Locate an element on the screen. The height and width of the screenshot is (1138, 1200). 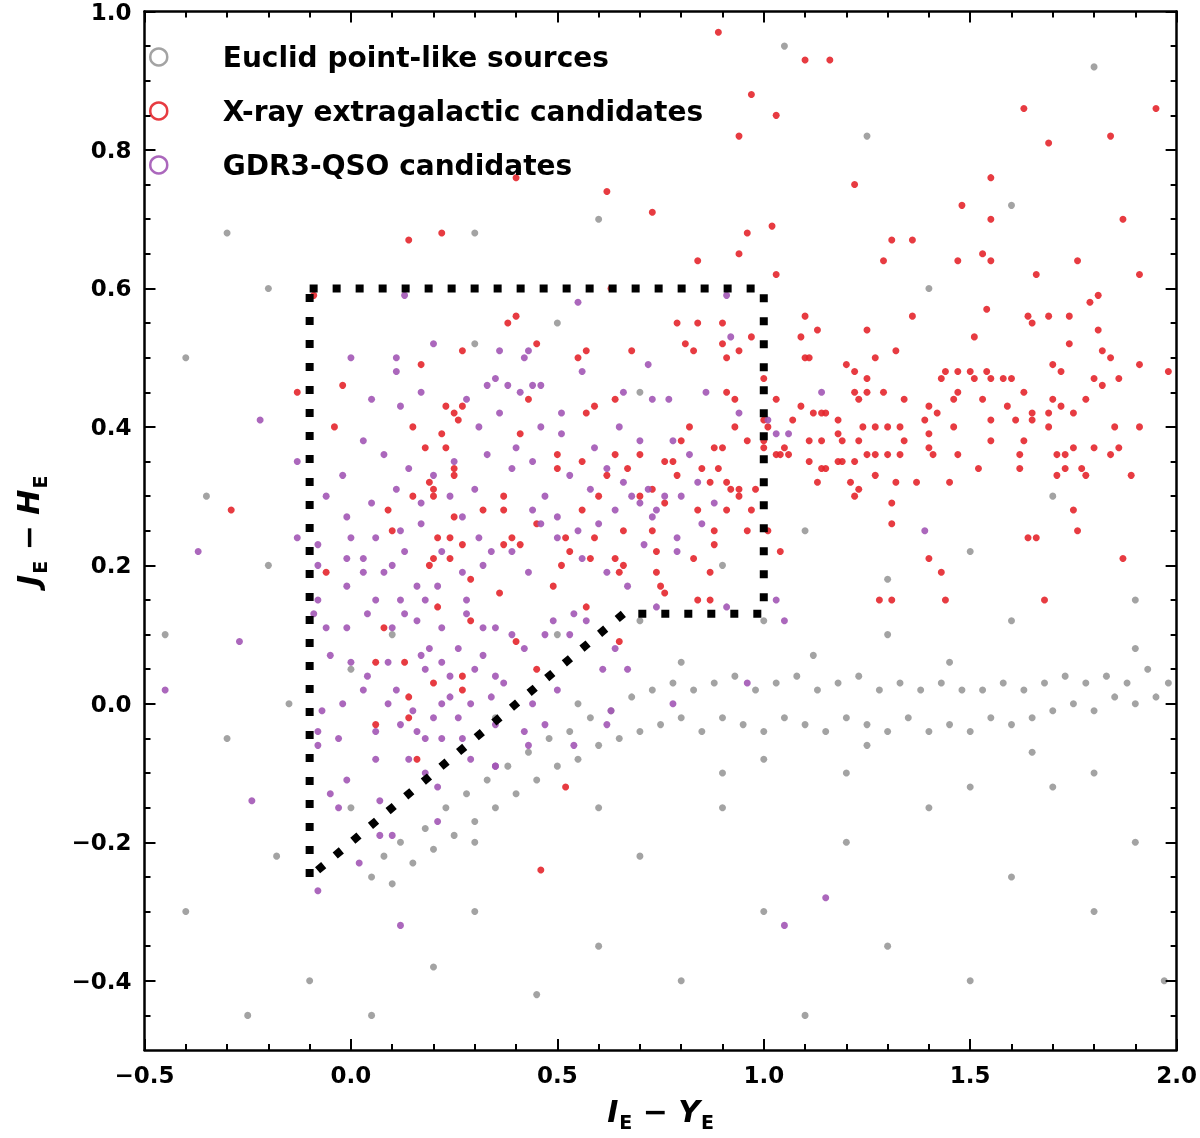
x-tick-label: 2.0 is located at coordinates (1176, 1074).